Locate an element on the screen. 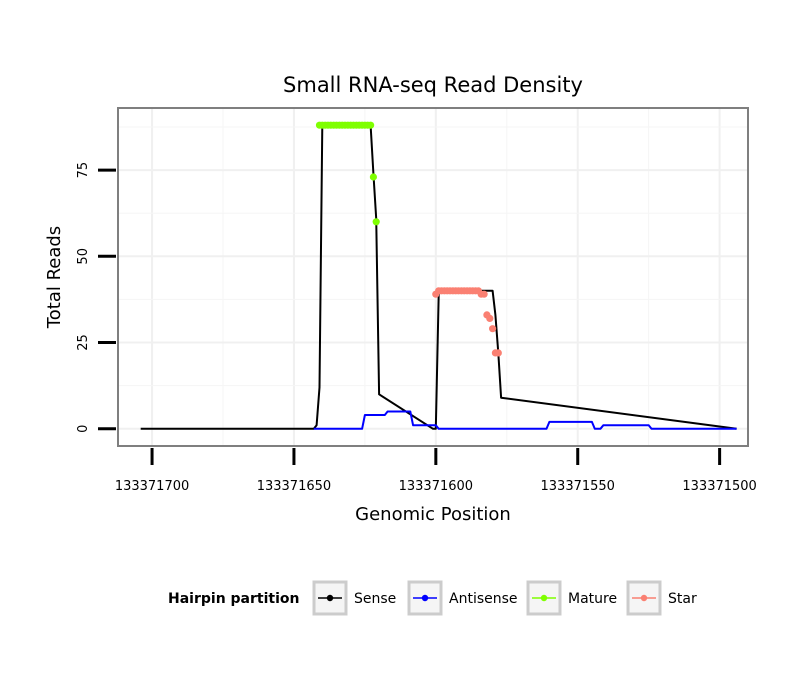 The image size is (810, 690). legend-label-sense: Sense is located at coordinates (375, 599).